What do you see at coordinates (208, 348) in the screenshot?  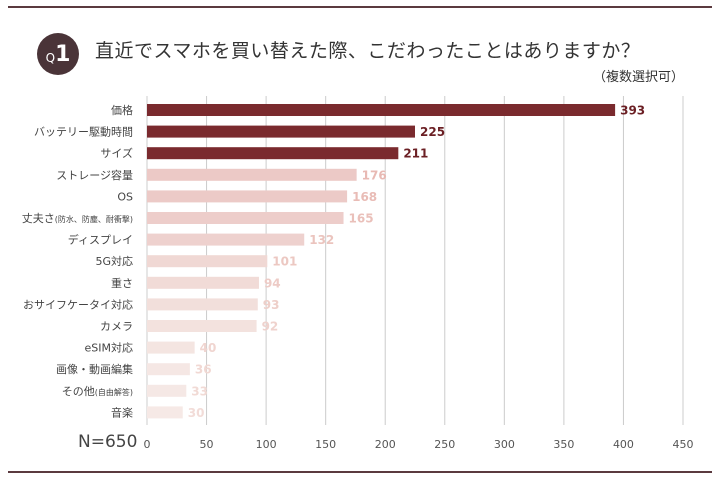 I see `bar-value-label: 40` at bounding box center [208, 348].